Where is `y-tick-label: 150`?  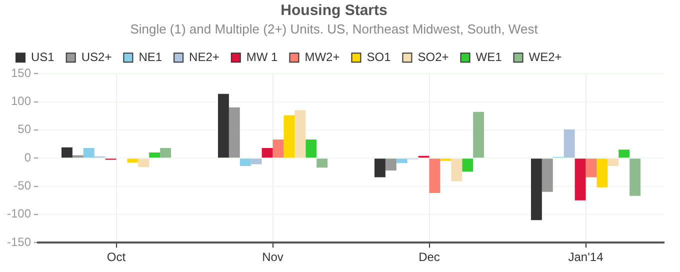
y-tick-label: 150 is located at coordinates (21, 73).